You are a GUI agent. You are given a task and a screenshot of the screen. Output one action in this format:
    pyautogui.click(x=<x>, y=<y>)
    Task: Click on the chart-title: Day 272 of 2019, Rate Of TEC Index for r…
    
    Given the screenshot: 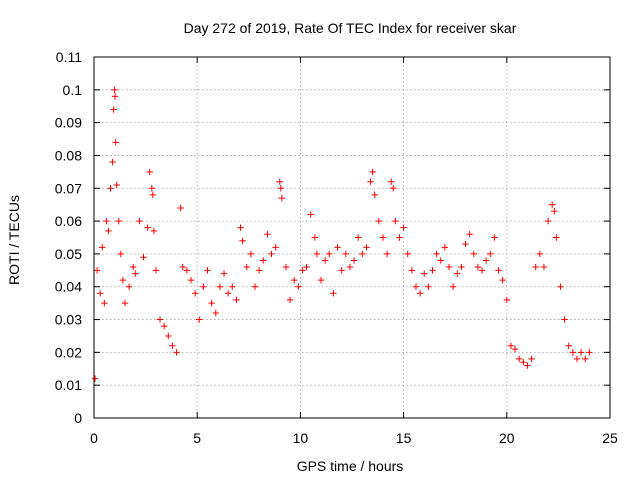 What is the action you would take?
    pyautogui.click(x=350, y=28)
    